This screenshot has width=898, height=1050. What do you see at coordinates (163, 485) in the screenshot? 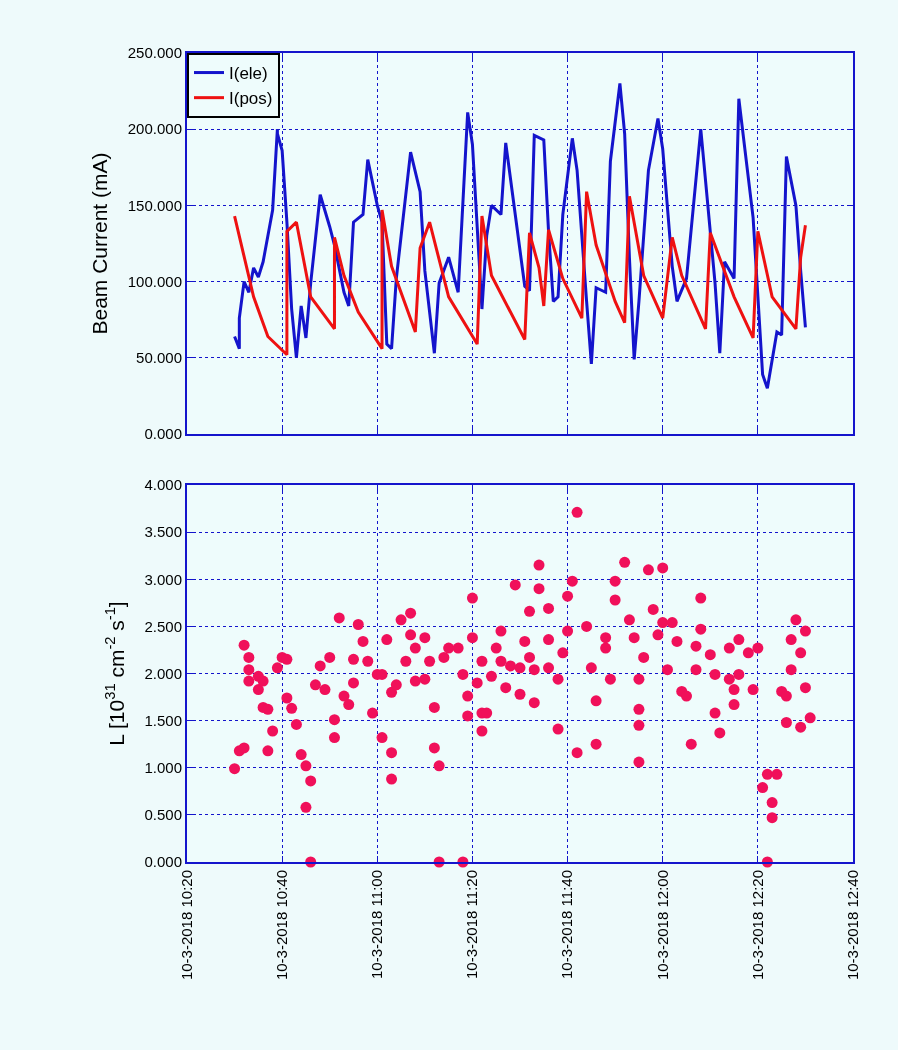
I see `y-tick-label: 4.000` at bounding box center [163, 485].